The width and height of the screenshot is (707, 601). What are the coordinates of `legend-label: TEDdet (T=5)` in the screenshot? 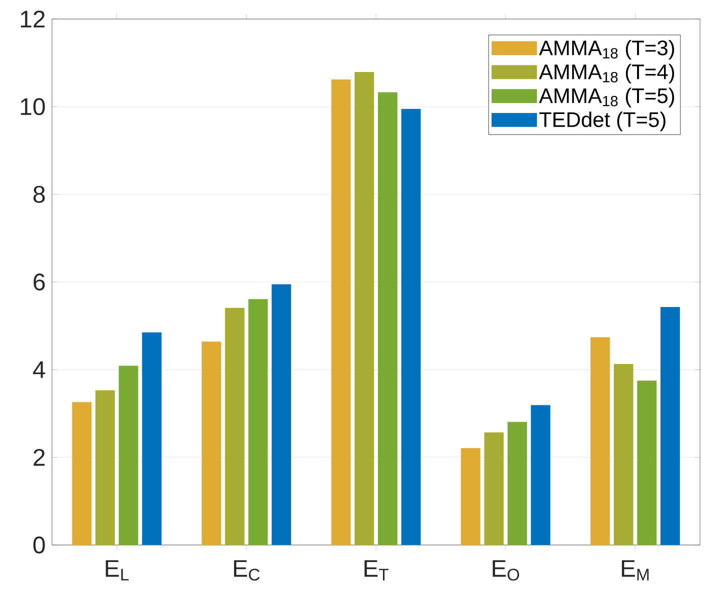 It's located at (602, 122).